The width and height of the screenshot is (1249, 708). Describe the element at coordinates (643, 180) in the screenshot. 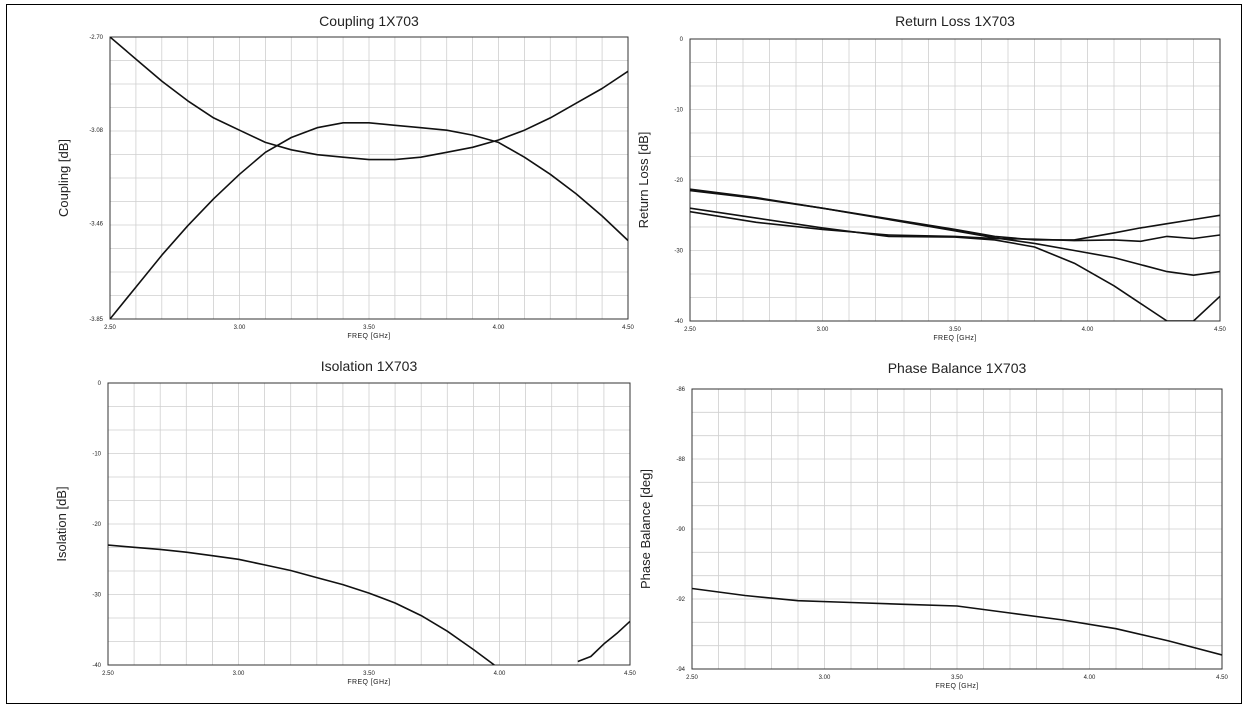

I see `y-axis-label: Return Loss [dB]` at that location.